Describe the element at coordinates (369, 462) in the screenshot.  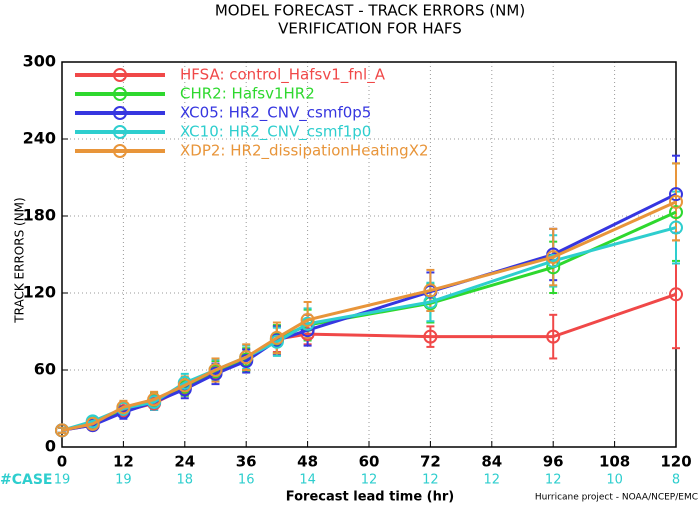
I see `x-tick-label: 60` at that location.